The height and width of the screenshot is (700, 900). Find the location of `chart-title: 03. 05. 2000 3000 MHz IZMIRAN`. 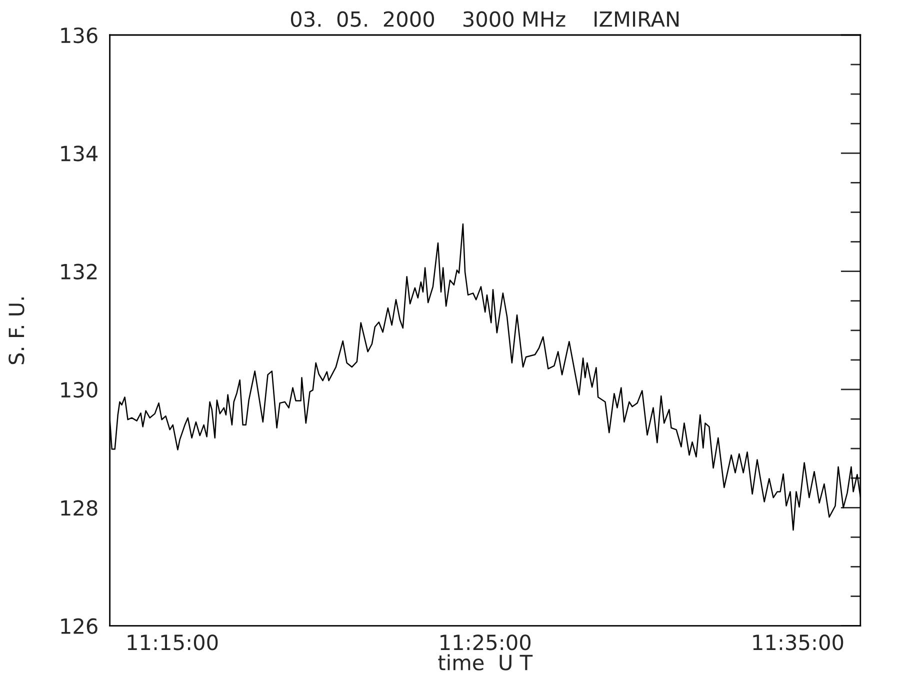

chart-title: 03. 05. 2000 3000 MHz IZMIRAN is located at coordinates (484, 19).